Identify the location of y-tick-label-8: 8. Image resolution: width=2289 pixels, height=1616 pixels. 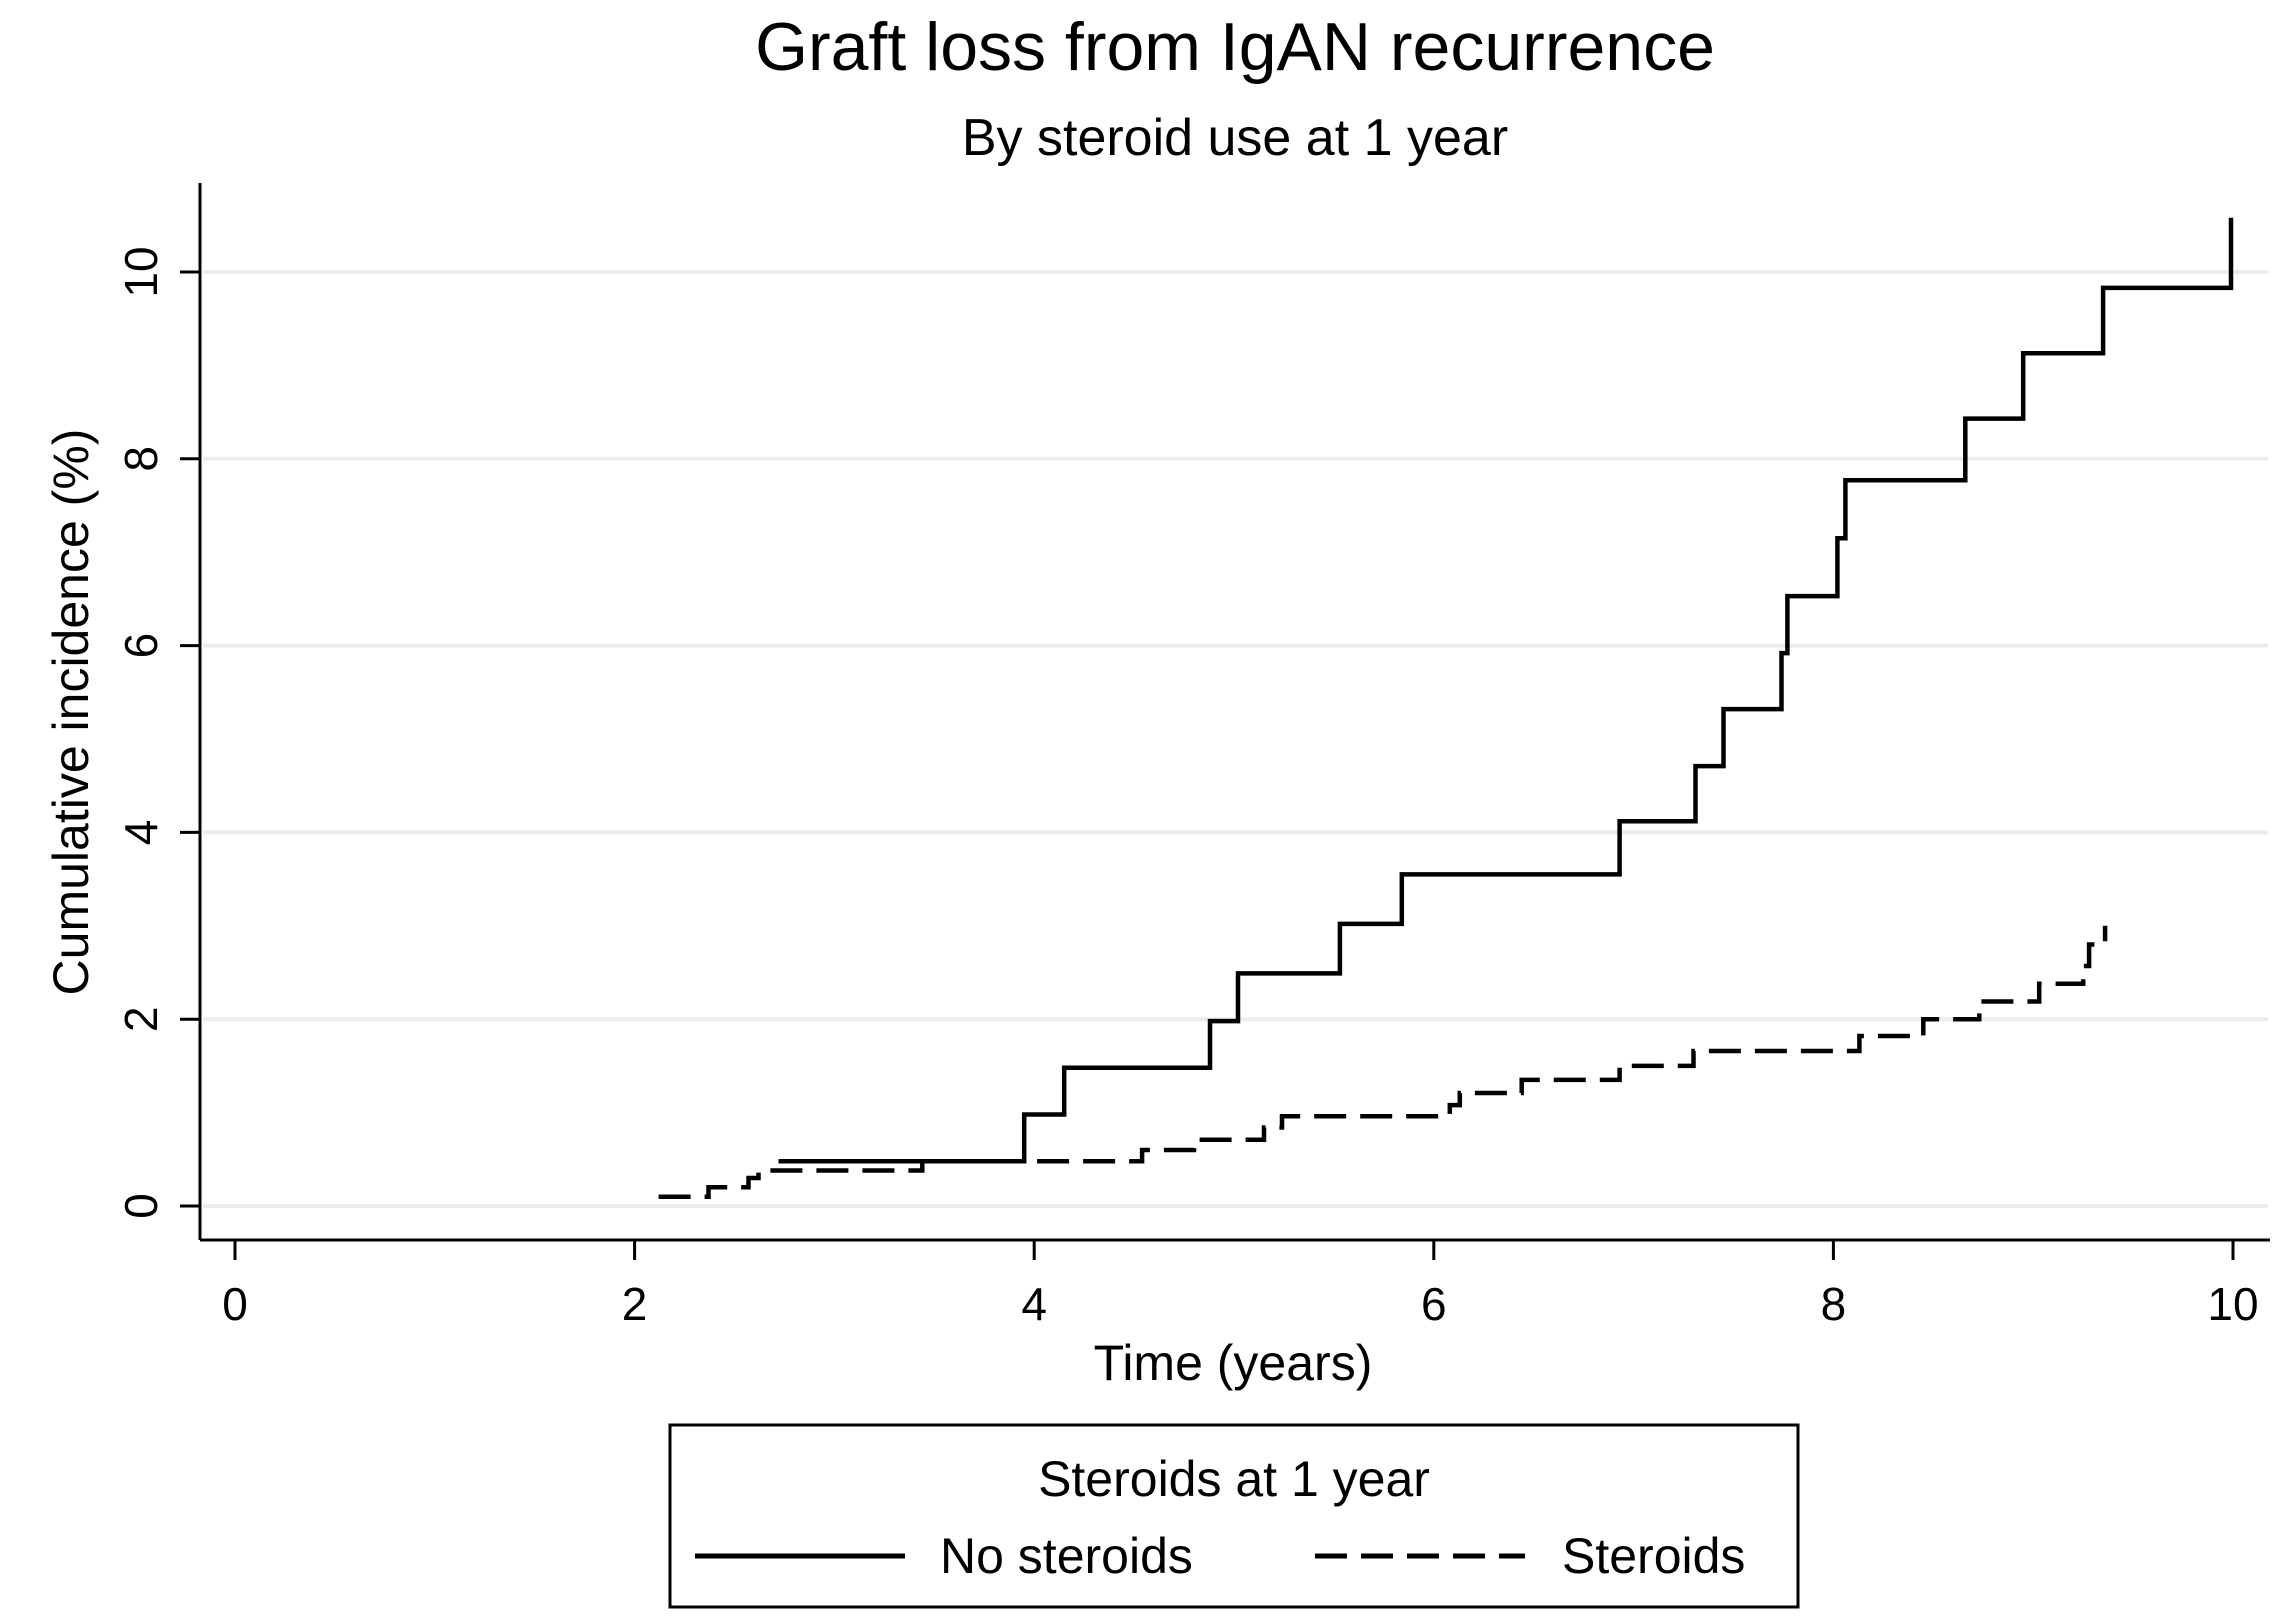
(141, 459).